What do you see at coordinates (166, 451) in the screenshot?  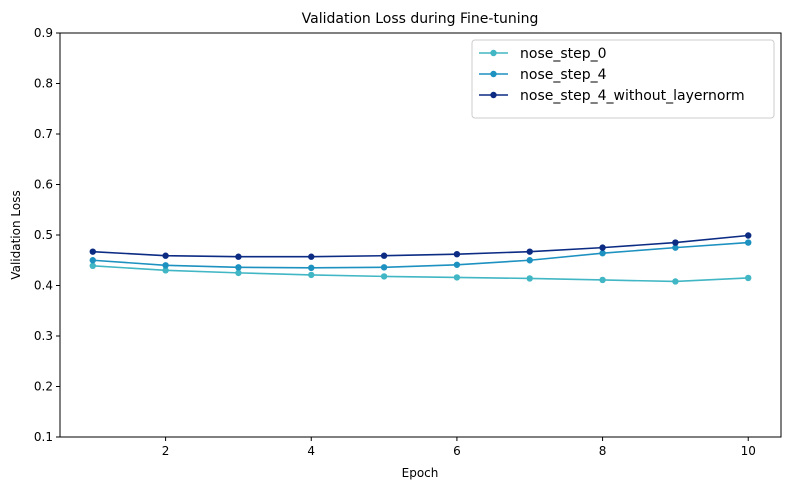 I see `x-tick-label: 2` at bounding box center [166, 451].